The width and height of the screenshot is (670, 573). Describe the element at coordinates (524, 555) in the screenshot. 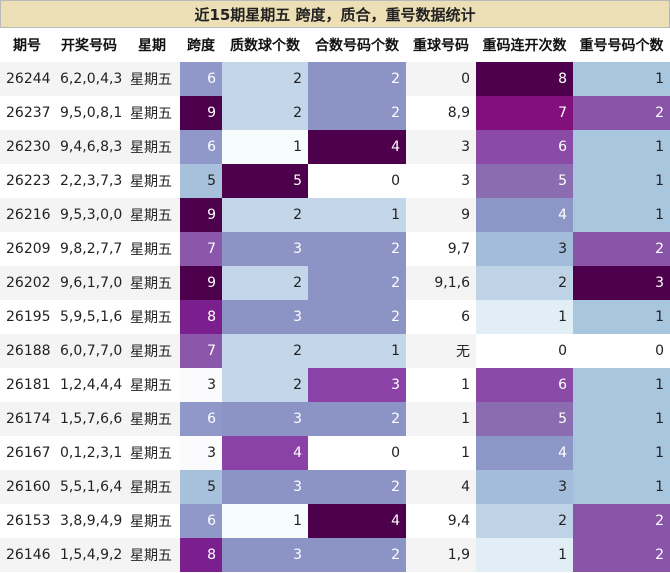

I see `cell-consecutive: 1` at that location.